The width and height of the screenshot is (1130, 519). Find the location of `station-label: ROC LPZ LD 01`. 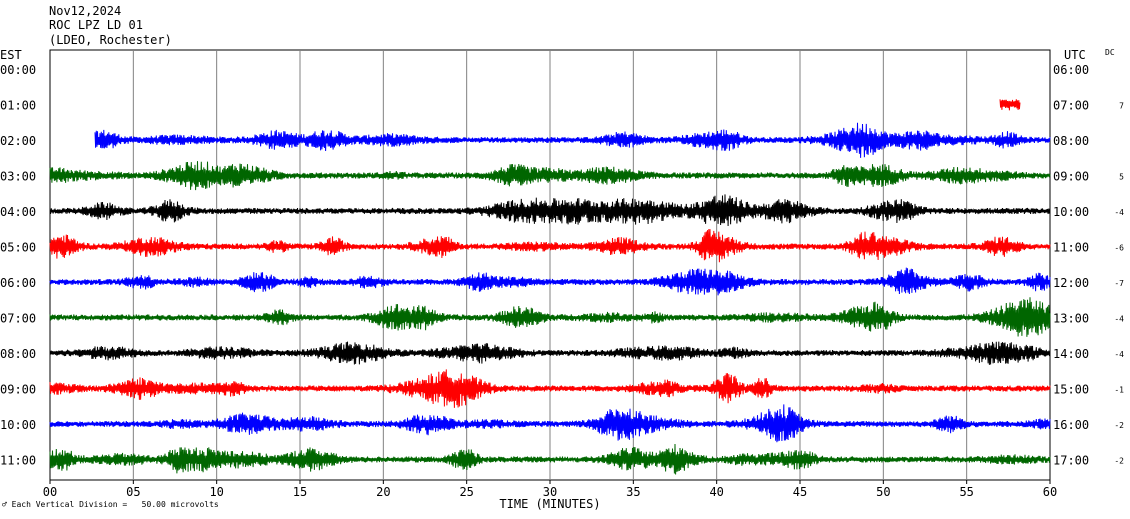

station-label: ROC LPZ LD 01 is located at coordinates (96, 25).